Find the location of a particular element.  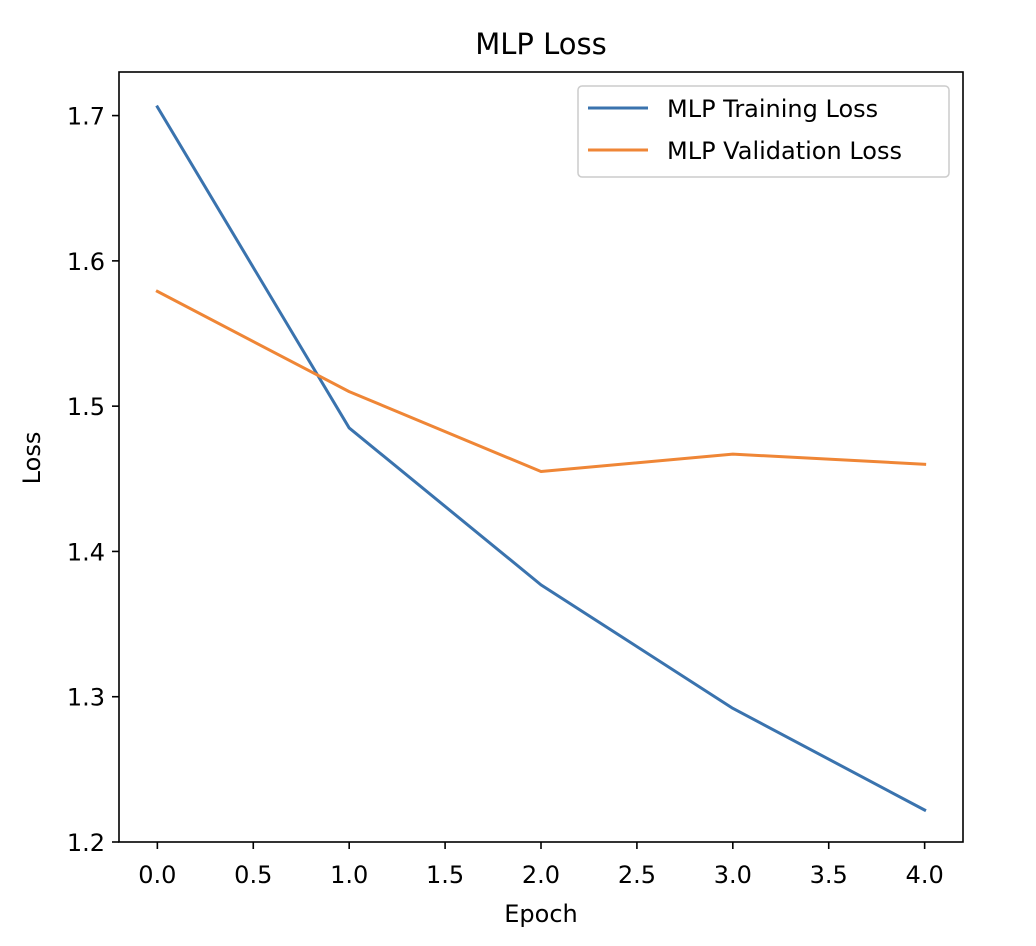

x-tick-label: 3.5 is located at coordinates (829, 875).